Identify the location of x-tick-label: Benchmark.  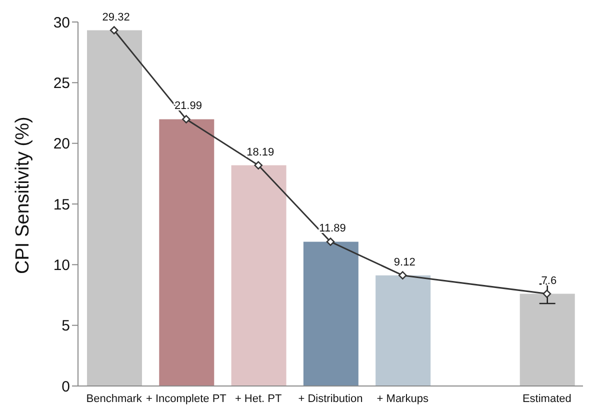
(114, 398).